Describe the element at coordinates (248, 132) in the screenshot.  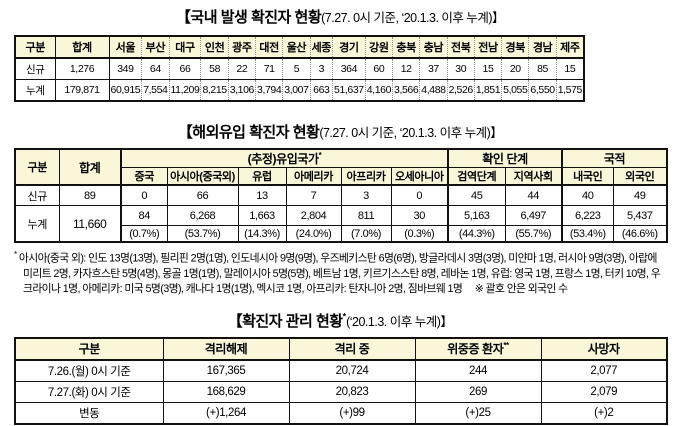
I see `imported-title-main: 【해외유입 확진자 현황` at that location.